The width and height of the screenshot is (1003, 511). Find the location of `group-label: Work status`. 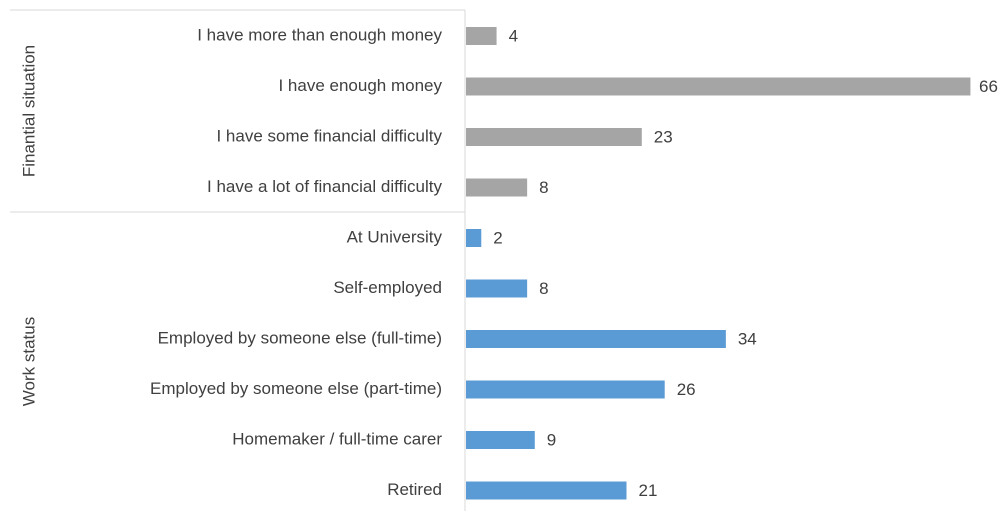

group-label: Work status is located at coordinates (28, 361).